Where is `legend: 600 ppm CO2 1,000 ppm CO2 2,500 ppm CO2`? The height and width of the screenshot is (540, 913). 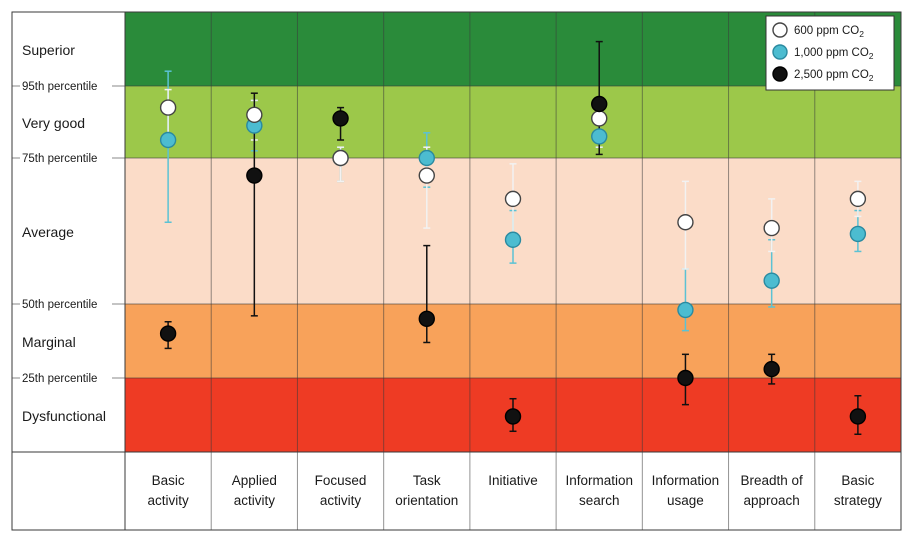
legend: 600 ppm CO2 1,000 ppm CO2 2,500 ppm CO2 is located at coordinates (830, 53).